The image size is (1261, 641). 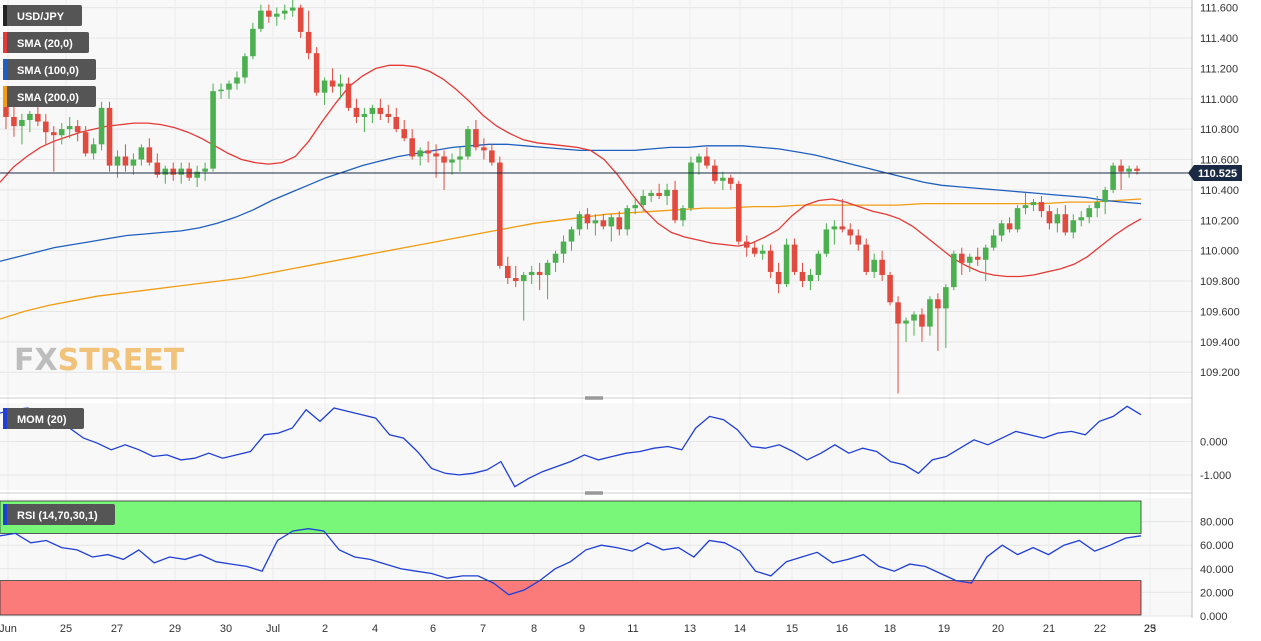 What do you see at coordinates (59, 514) in the screenshot?
I see `legend-rsi: RSI (14,70,30,1)` at bounding box center [59, 514].